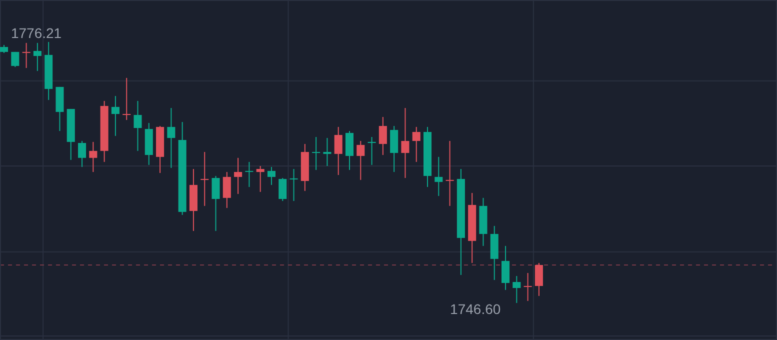 Image resolution: width=777 pixels, height=340 pixels. I want to click on annotation: 1776.21, so click(36, 32).